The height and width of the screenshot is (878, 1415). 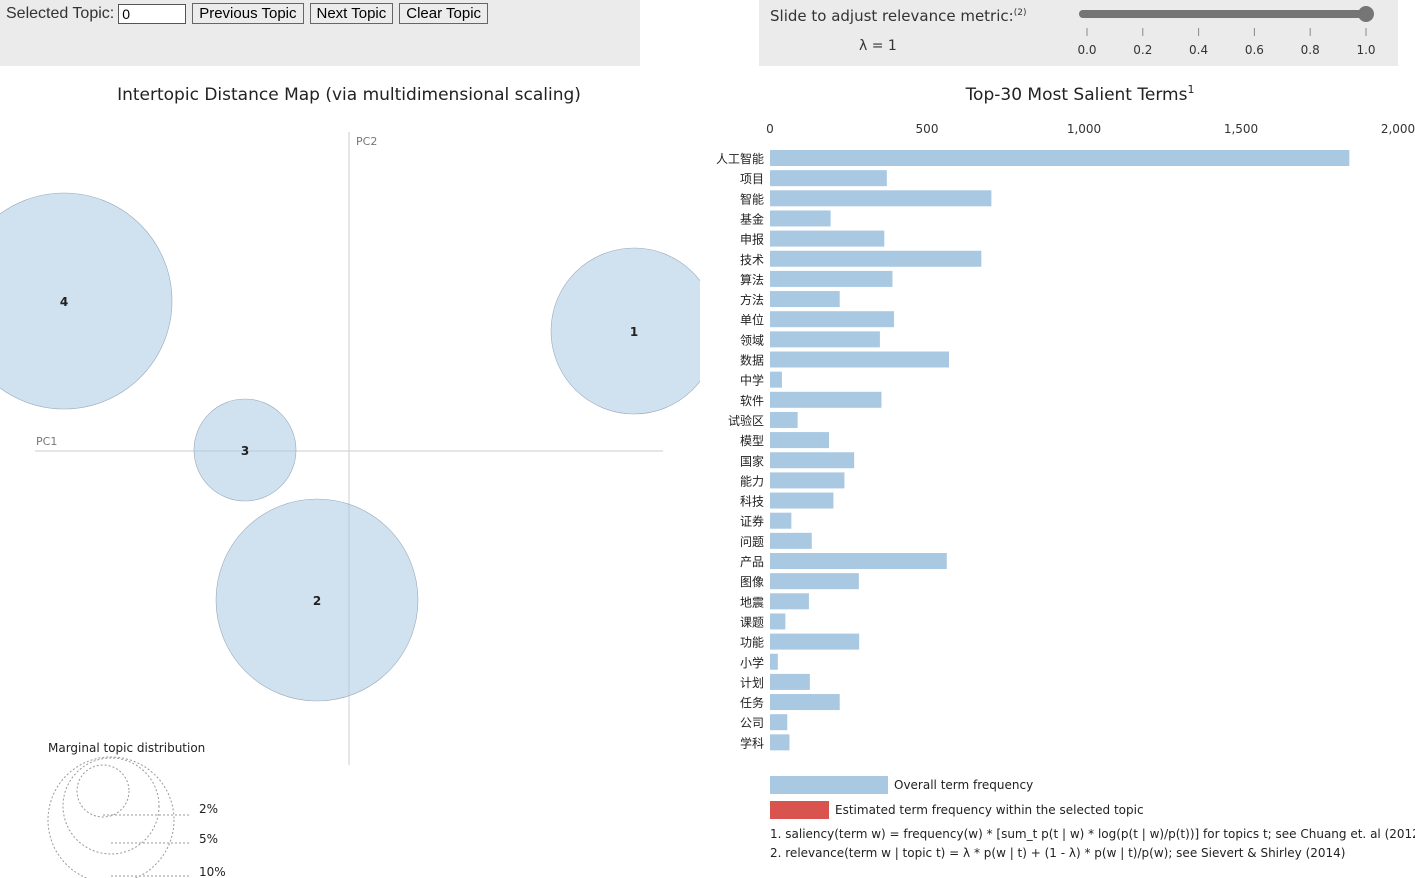 I want to click on term-label-7: 方法, so click(x=752, y=299).